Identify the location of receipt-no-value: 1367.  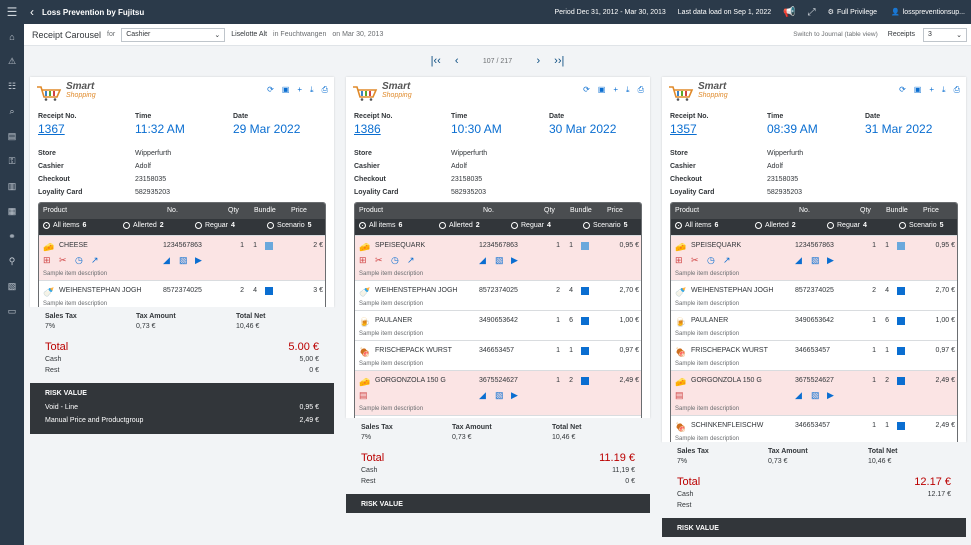
(51, 129).